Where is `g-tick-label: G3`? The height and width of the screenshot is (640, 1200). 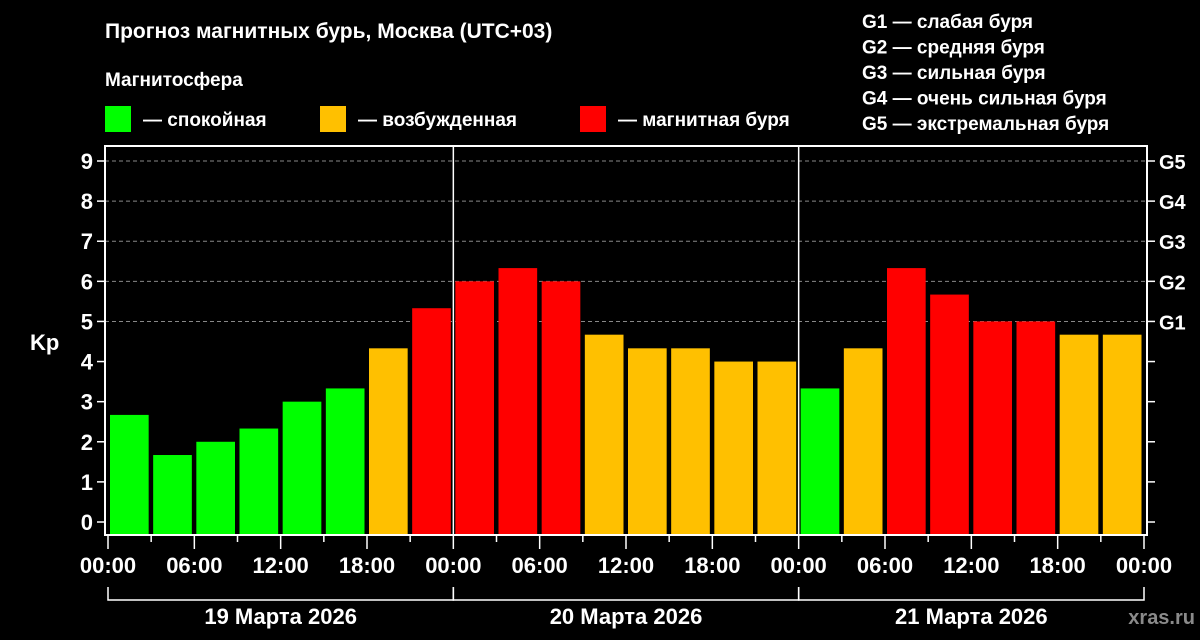 g-tick-label: G3 is located at coordinates (1172, 243).